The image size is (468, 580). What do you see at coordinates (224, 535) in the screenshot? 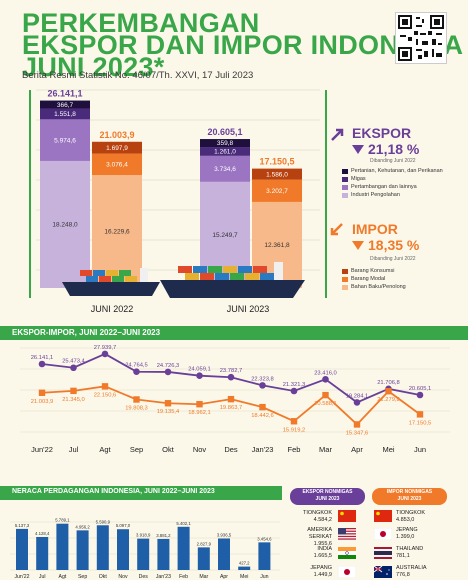
I see `balance-bar-label: 3.936,5` at bounding box center [224, 535].